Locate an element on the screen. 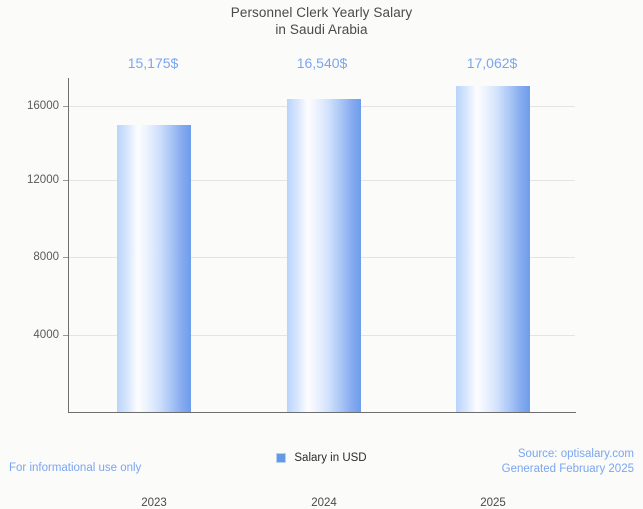 The width and height of the screenshot is (643, 509). legend-item-salary-in-usd: Salary in USD is located at coordinates (330, 458).